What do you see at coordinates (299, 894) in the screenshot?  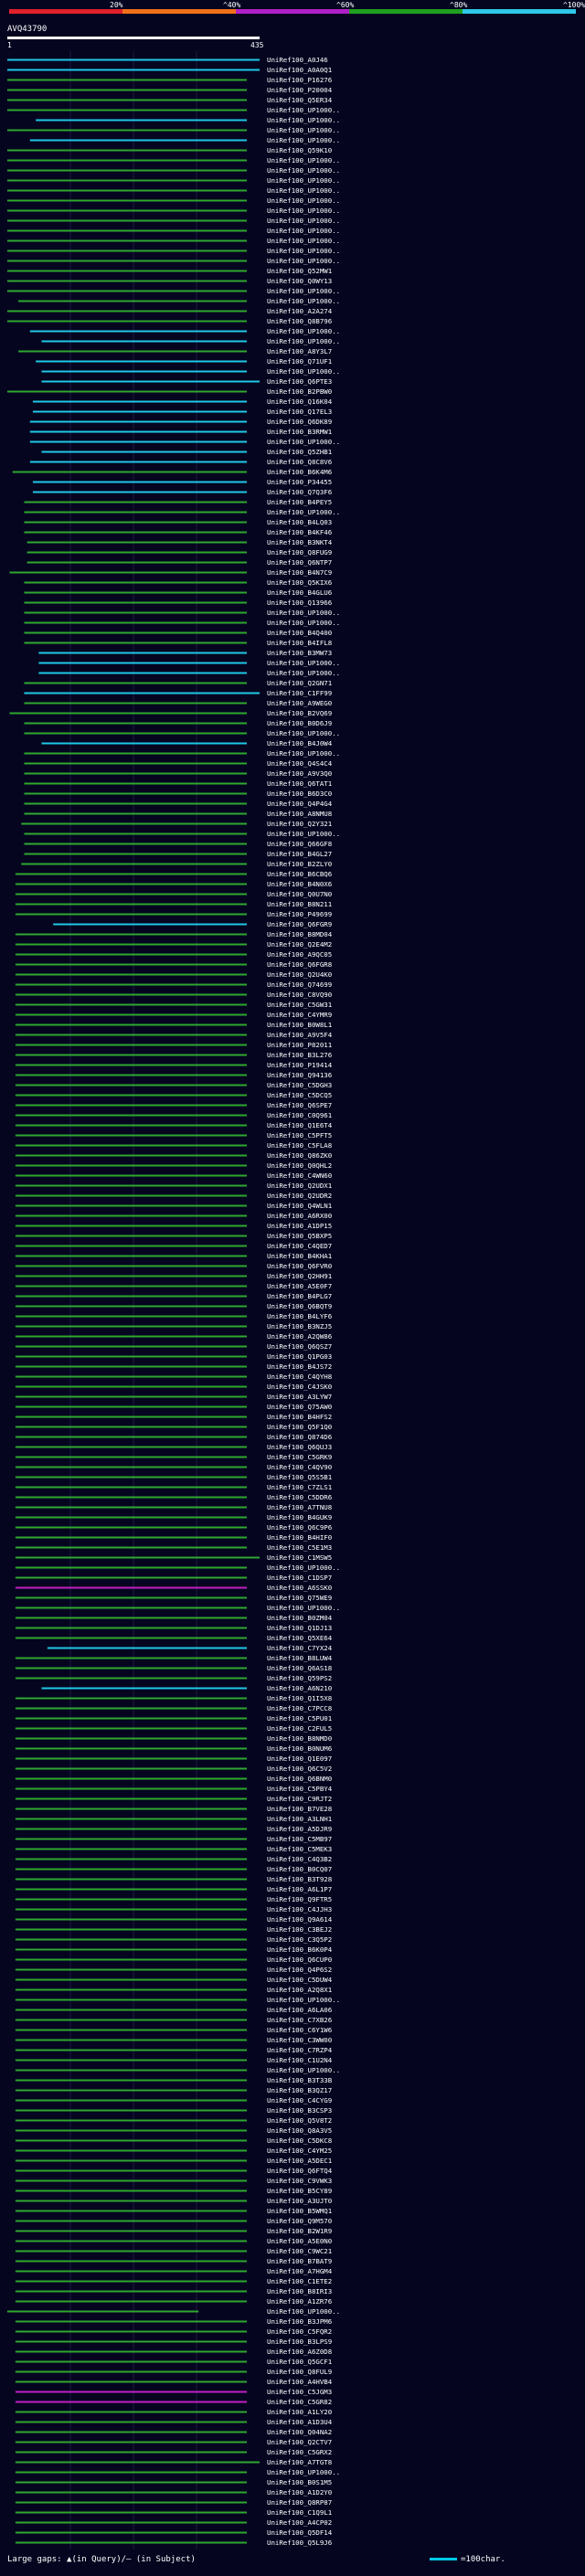 I see `hit-label: UniRef100_Q0U7N0` at bounding box center [299, 894].